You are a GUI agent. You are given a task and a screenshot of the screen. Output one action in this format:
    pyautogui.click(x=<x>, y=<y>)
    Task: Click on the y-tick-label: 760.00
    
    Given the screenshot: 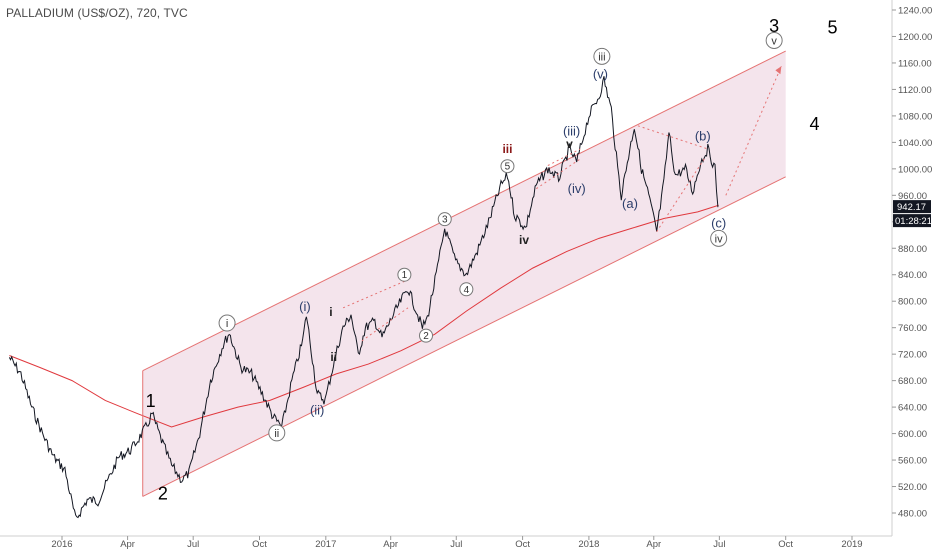 What is the action you would take?
    pyautogui.click(x=912, y=328)
    